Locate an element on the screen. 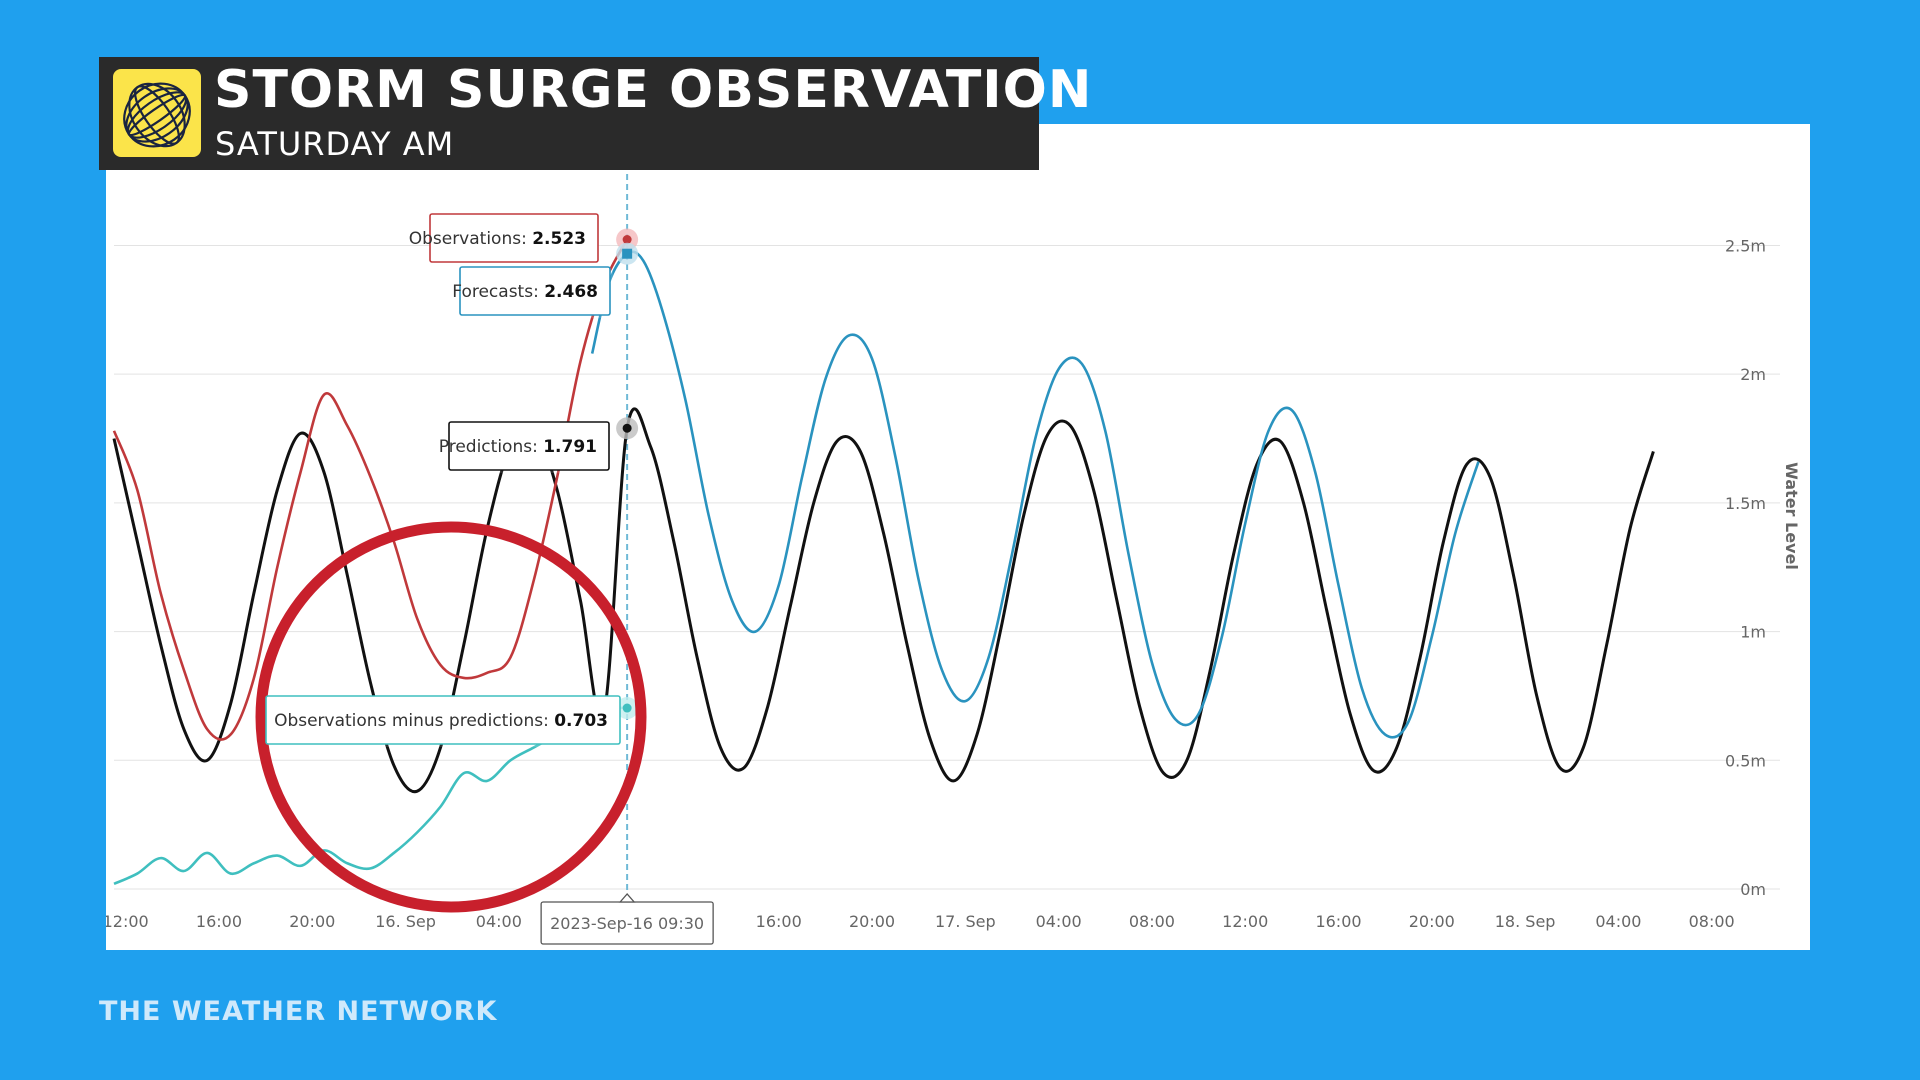 This screenshot has width=1920, height=1080. highlight-circle is located at coordinates (451, 717).